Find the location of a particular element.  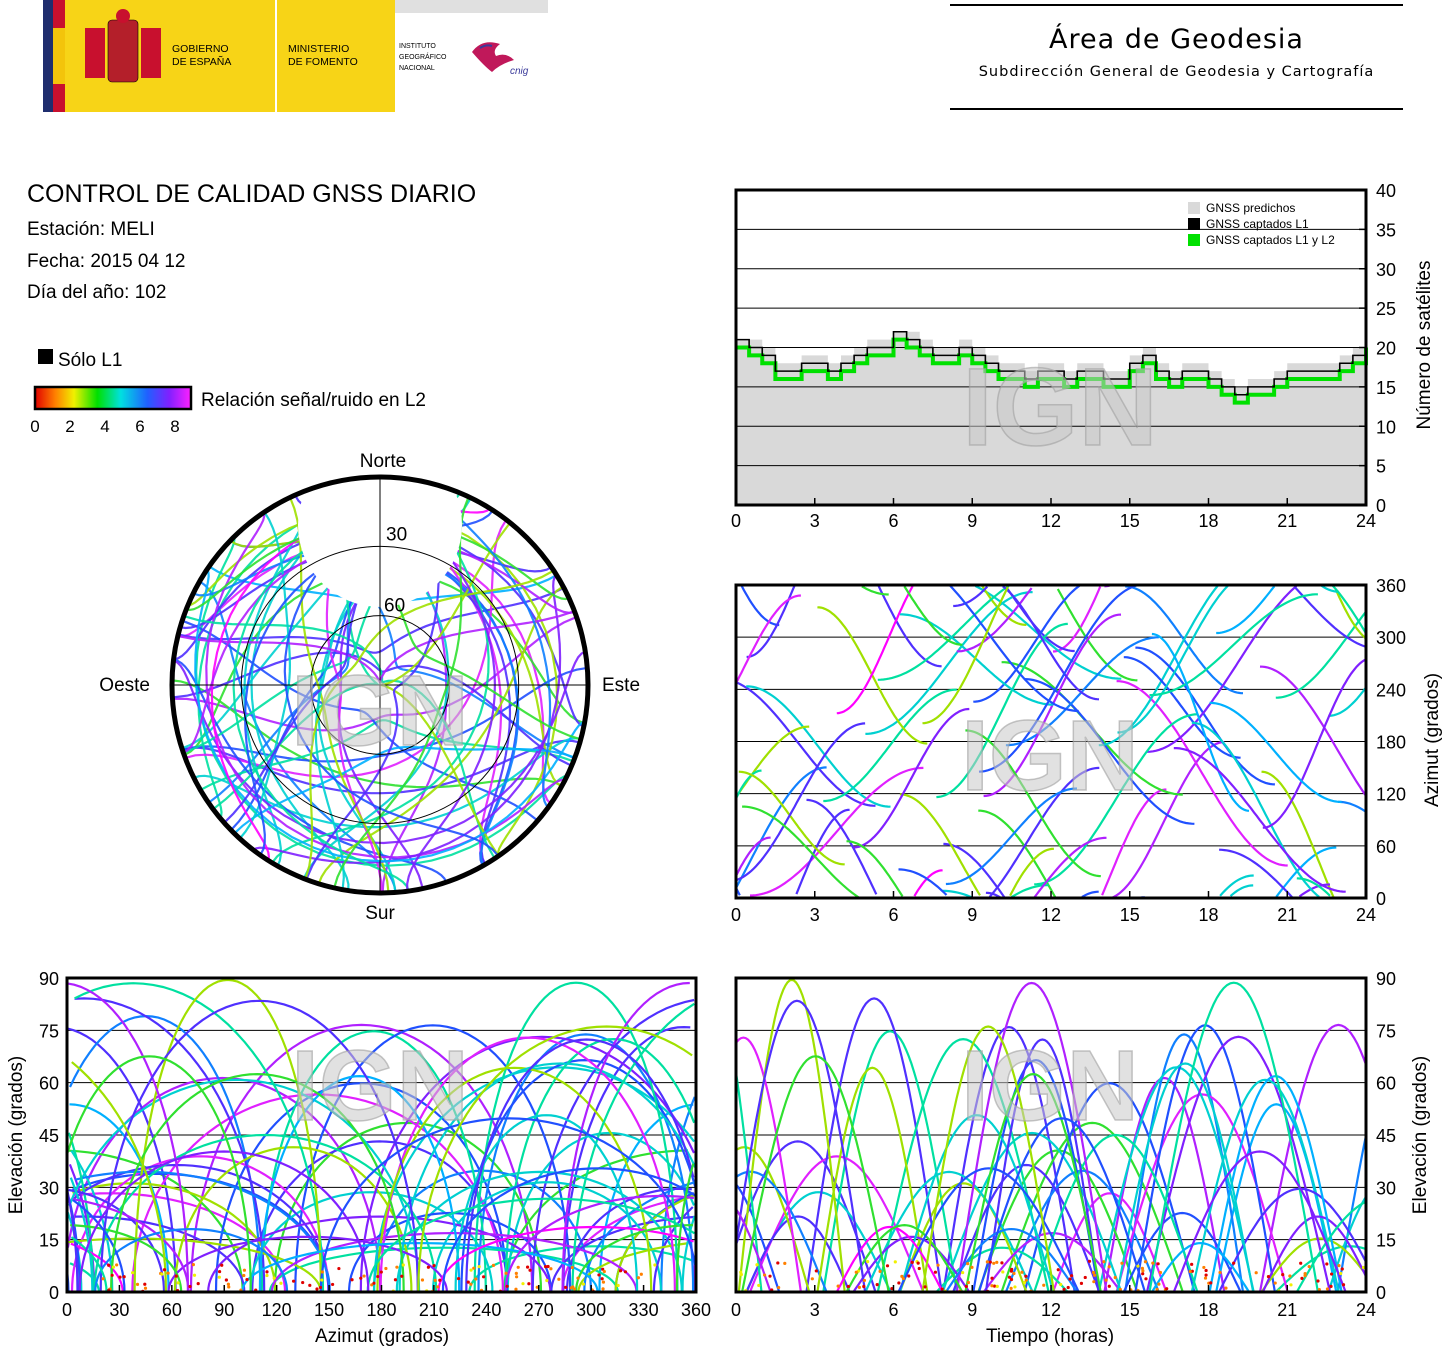

x-tick-label-24: 24 is located at coordinates (1366, 915).